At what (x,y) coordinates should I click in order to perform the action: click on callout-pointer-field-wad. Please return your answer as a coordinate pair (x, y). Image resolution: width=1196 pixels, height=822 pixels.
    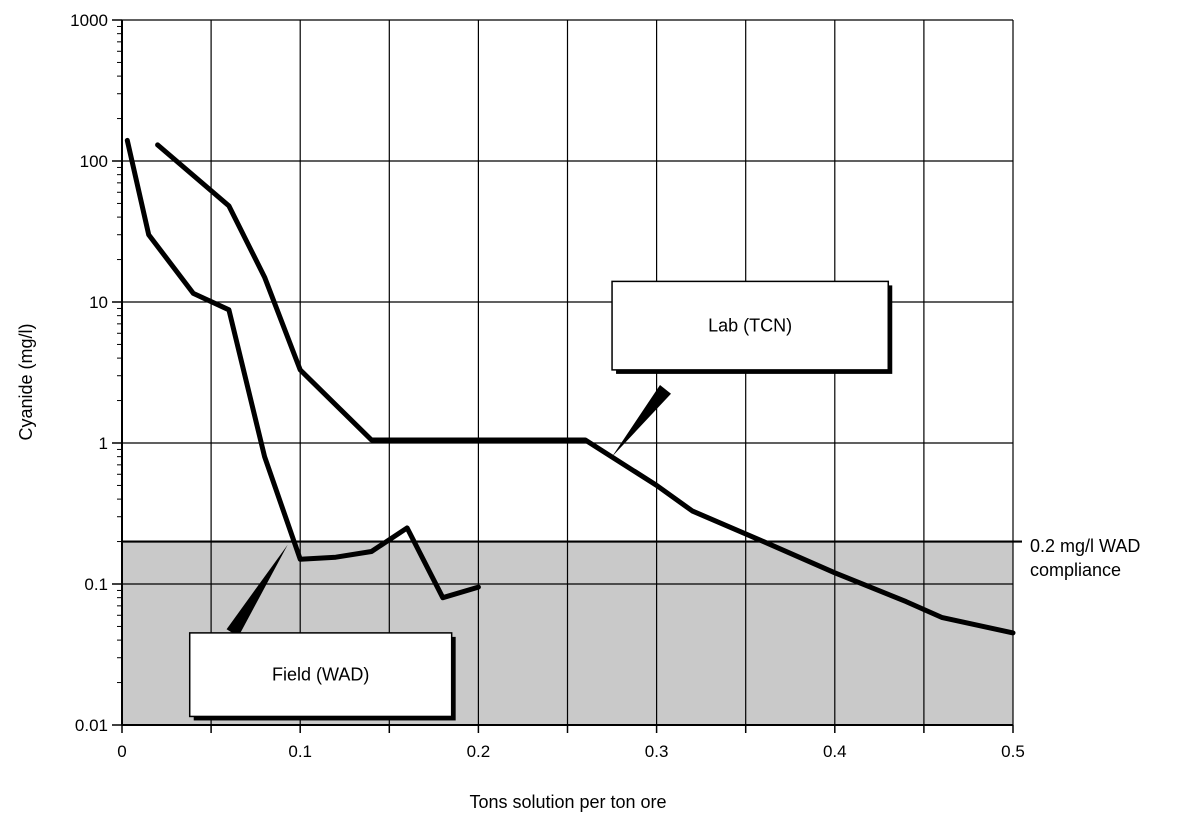
    Looking at the image, I should click on (257, 590).